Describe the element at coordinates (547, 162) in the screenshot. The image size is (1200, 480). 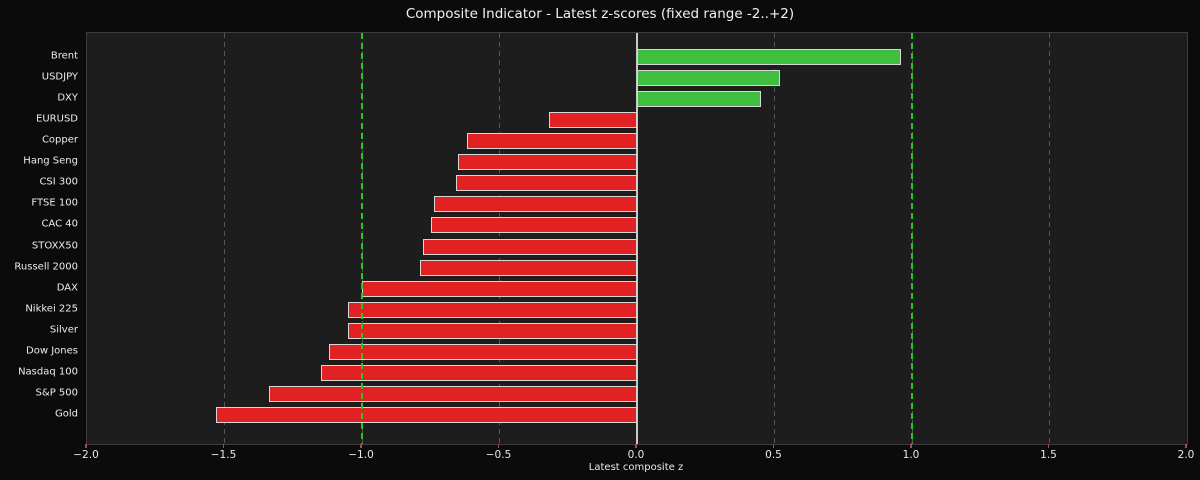
I see `bar-hang-seng` at that location.